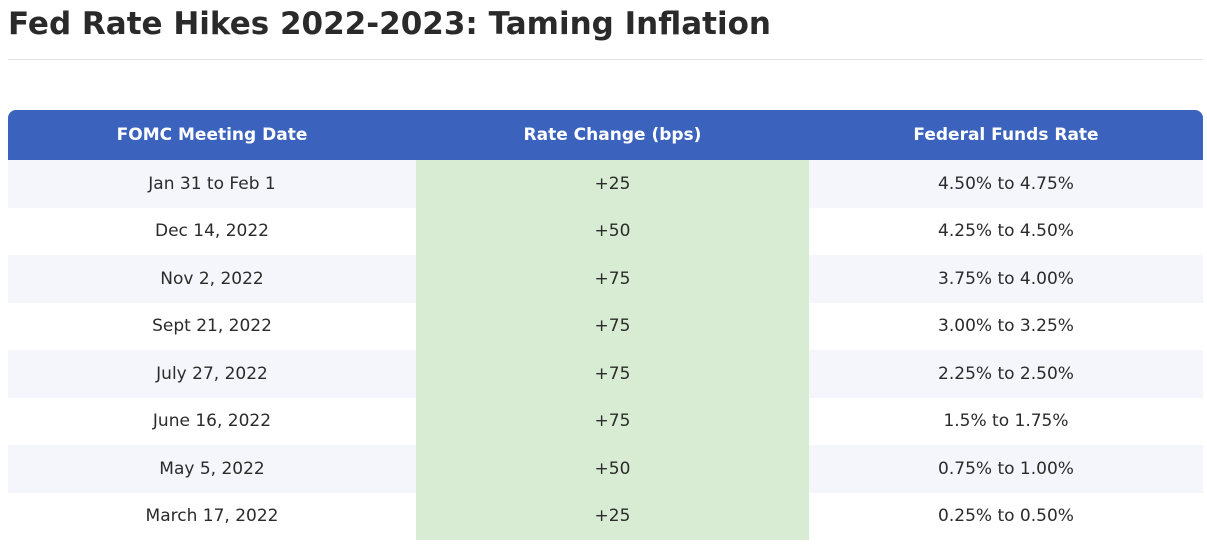  I want to click on federal-funds-rate-cell: 0.75% to 1.00%, so click(1006, 469).